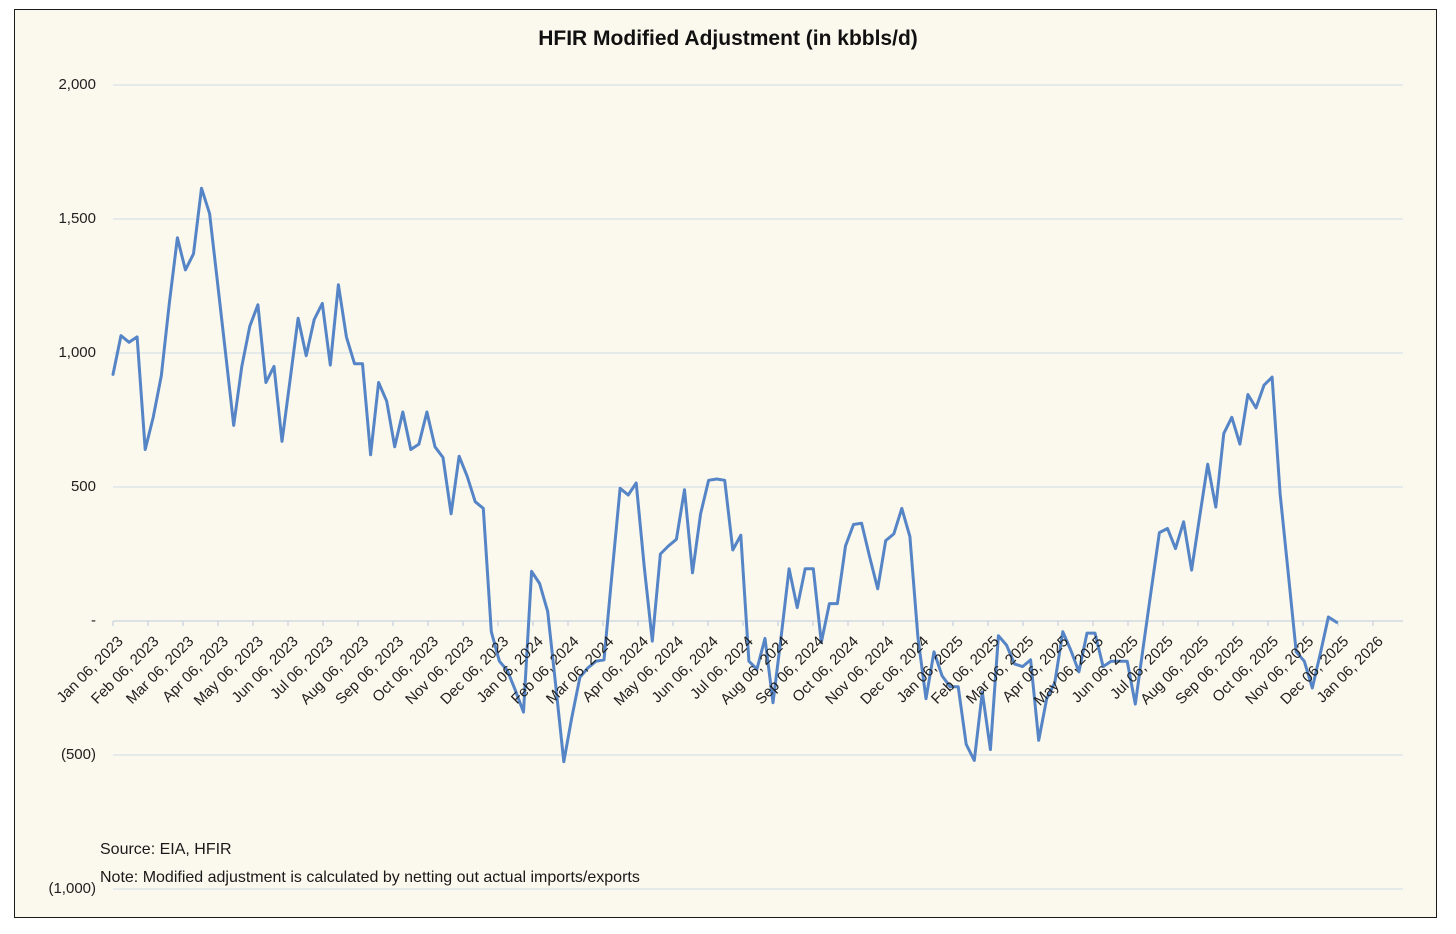  I want to click on y-axis-label: 1,500, so click(77, 218).